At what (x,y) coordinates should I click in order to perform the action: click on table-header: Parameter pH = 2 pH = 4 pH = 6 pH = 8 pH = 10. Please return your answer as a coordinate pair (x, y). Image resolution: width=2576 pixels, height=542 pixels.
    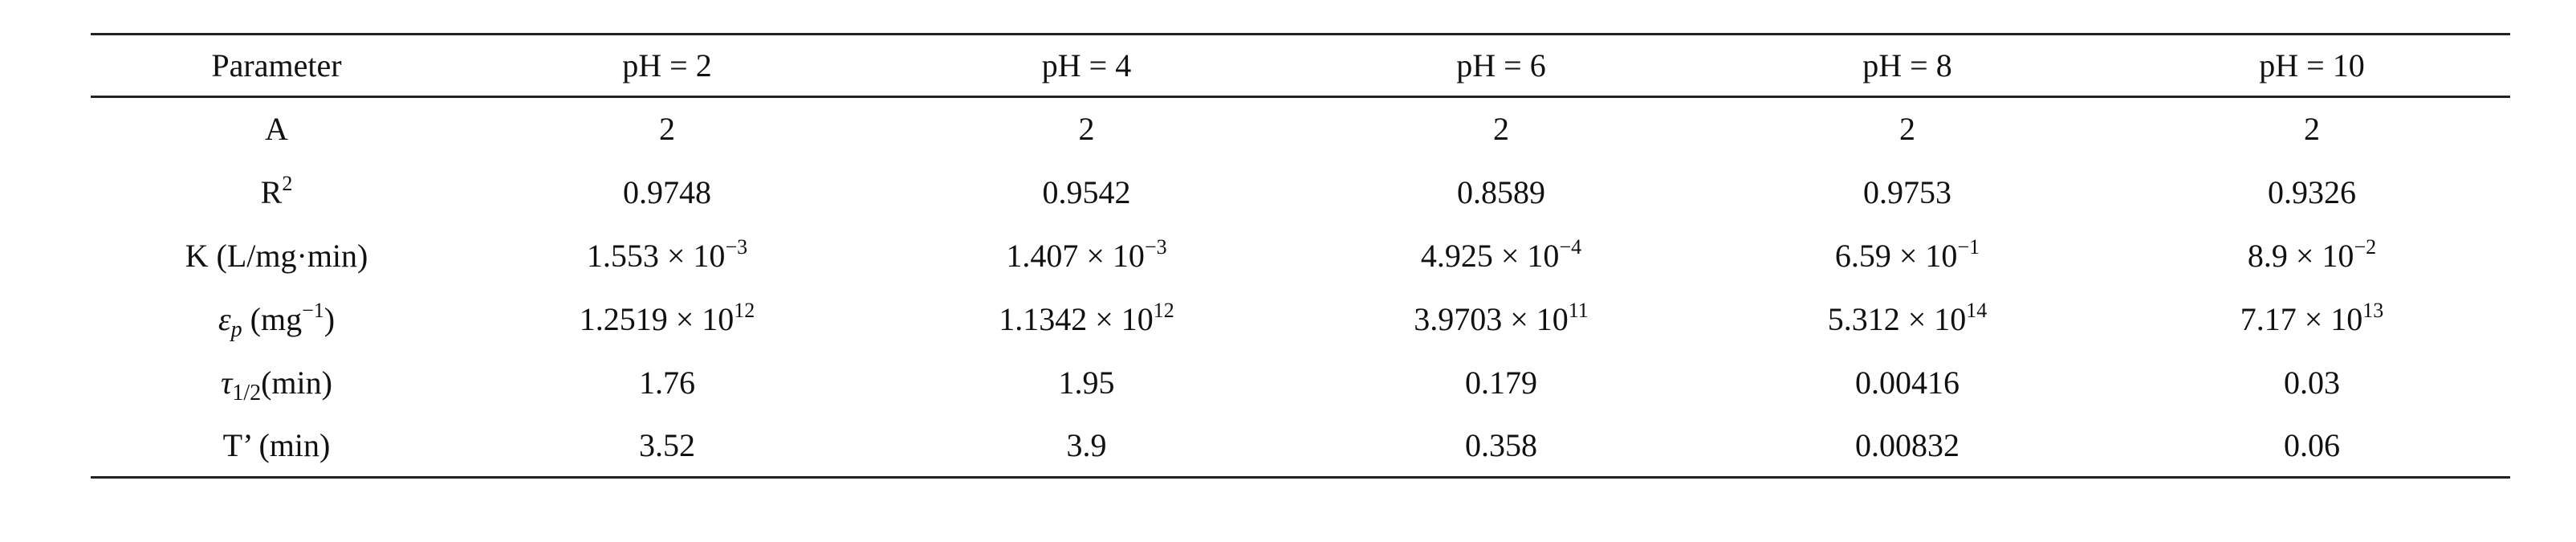
    Looking at the image, I should click on (1300, 65).